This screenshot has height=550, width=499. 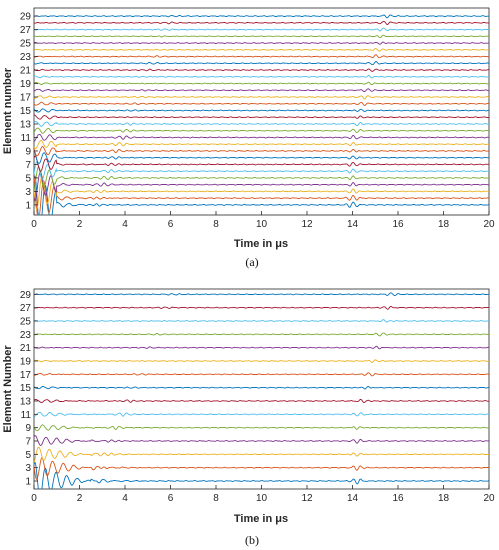 I want to click on y-tick-label: 29, so click(x=26, y=17).